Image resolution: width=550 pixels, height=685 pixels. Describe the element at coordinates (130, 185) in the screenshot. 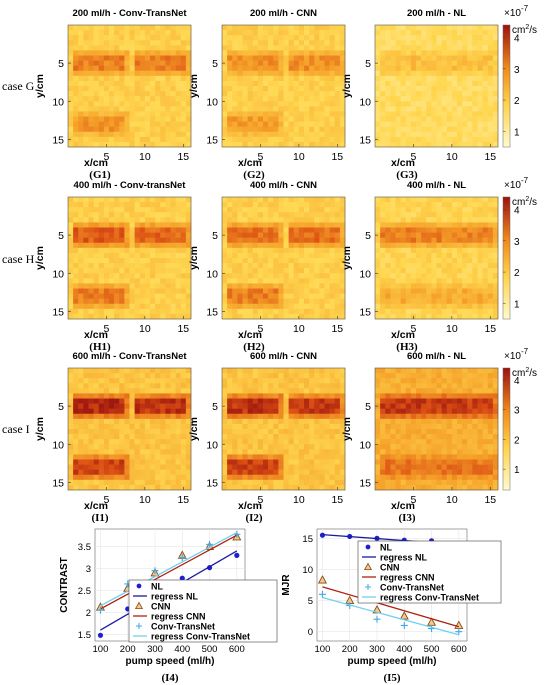

I see `panel-title: 400 ml/h - Conv-transNet` at that location.